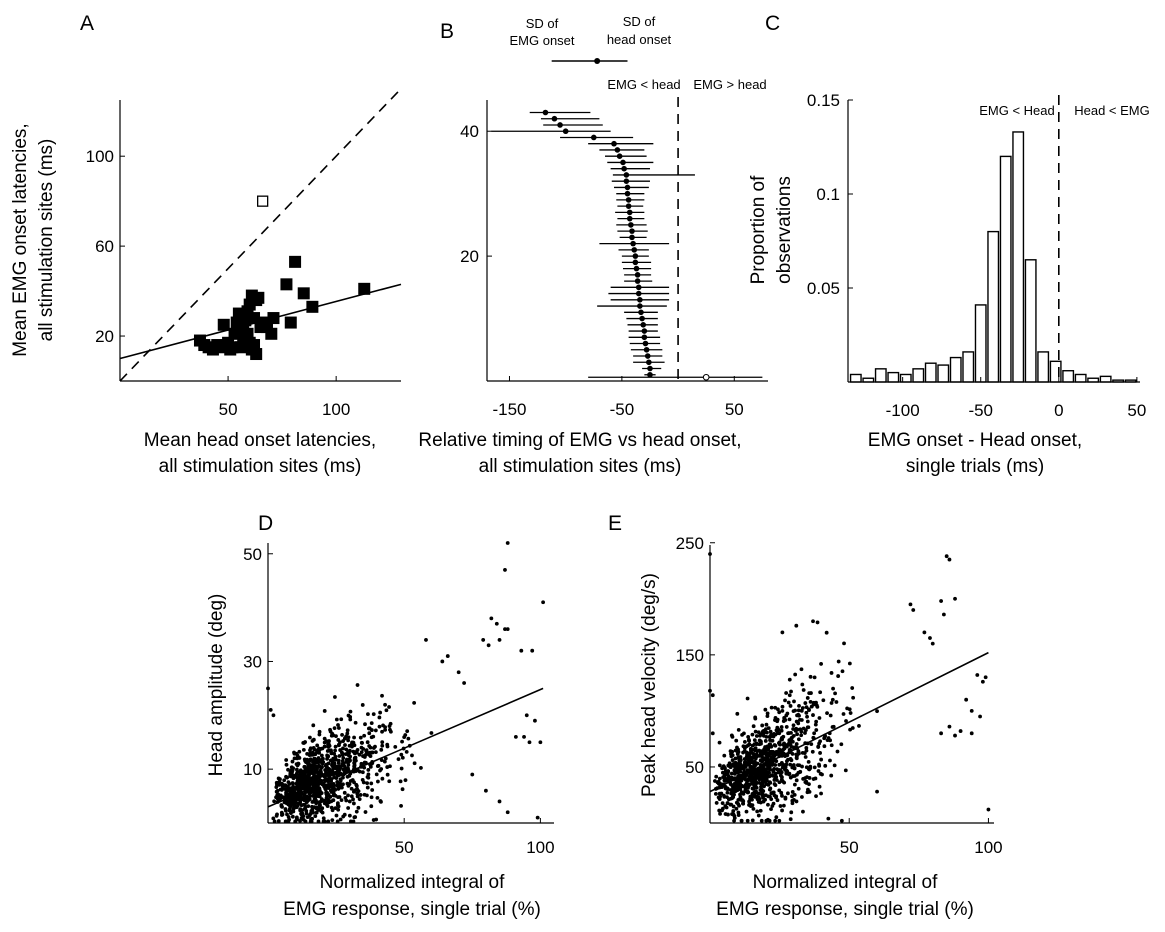 This screenshot has height=932, width=1165. Describe the element at coordinates (980, 410) in the screenshot. I see `x-tick-label: -50` at that location.